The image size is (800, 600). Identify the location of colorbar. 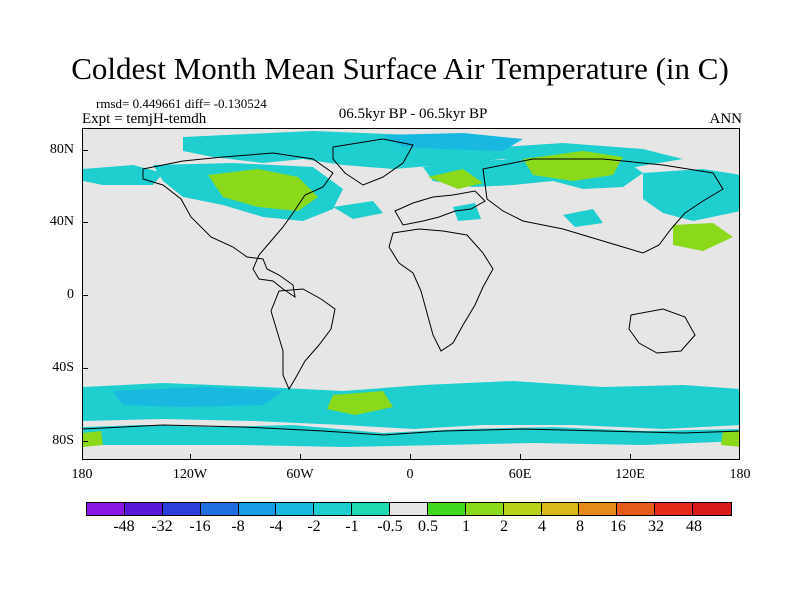
(409, 509).